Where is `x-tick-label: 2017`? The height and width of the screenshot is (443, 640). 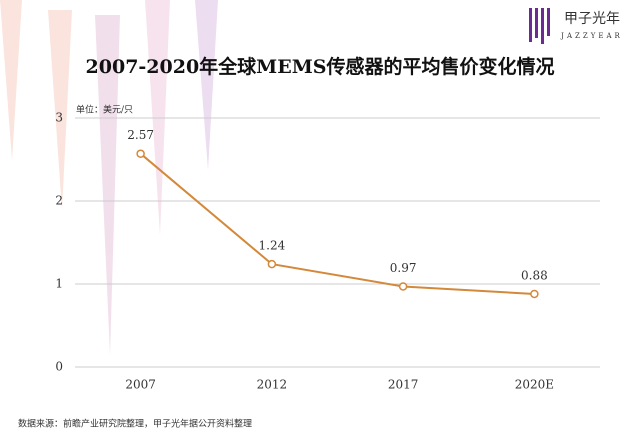
x-tick-label: 2017 is located at coordinates (403, 385).